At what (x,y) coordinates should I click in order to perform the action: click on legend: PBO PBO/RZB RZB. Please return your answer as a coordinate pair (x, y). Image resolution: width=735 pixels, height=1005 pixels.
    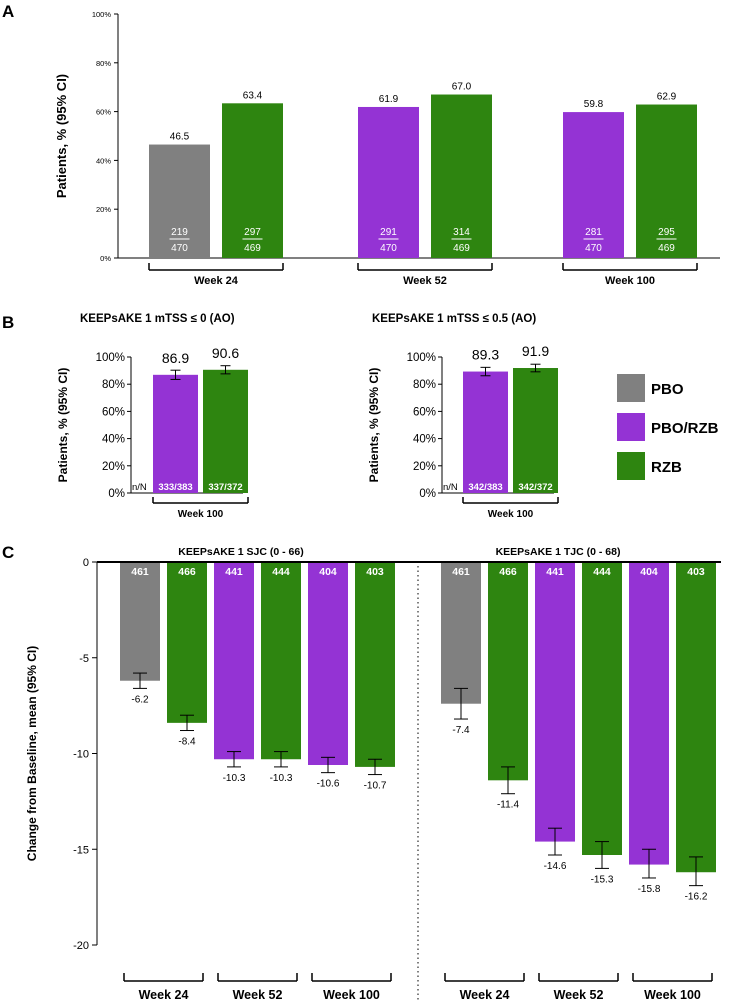
    Looking at the image, I should click on (668, 427).